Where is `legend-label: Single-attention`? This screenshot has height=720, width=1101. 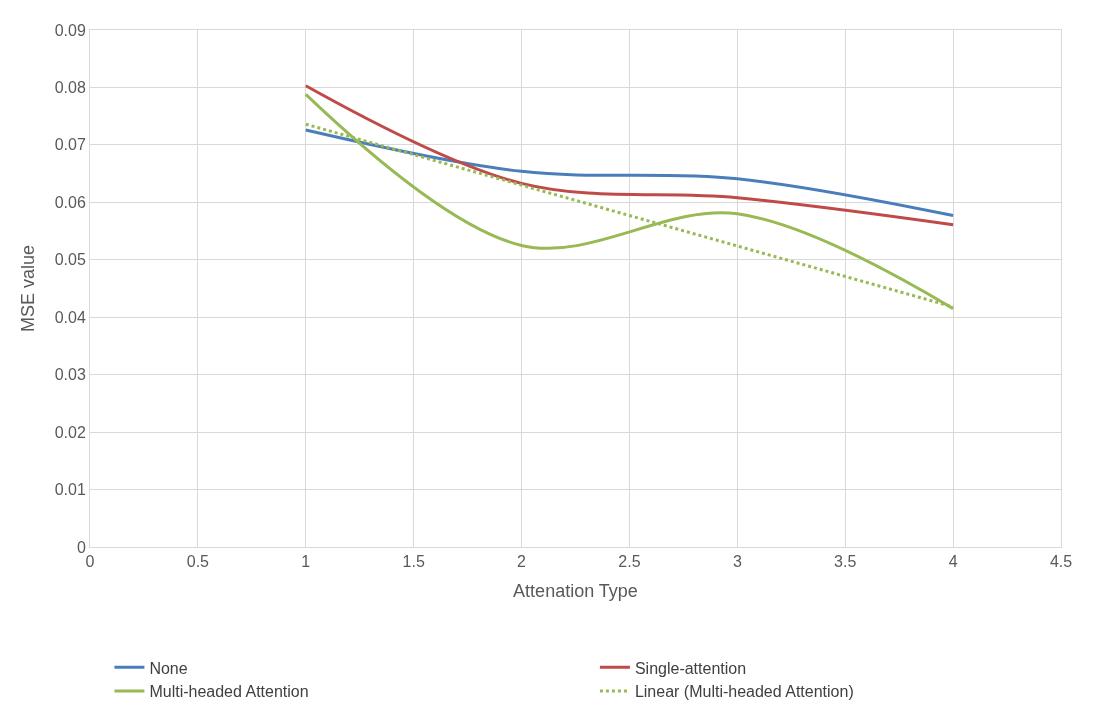
legend-label: Single-attention is located at coordinates (690, 668).